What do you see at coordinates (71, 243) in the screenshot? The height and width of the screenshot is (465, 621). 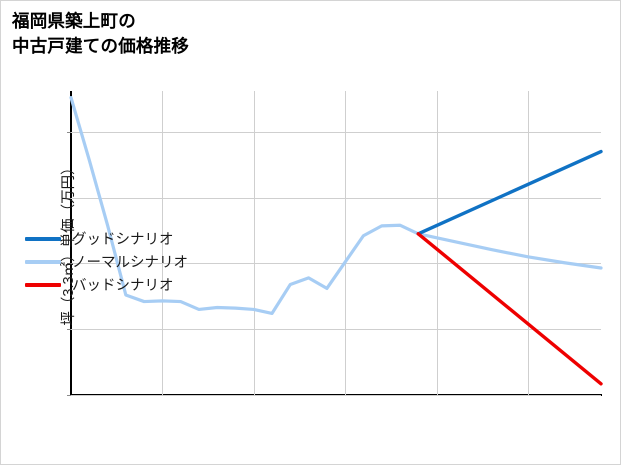 I see `y-axis-line` at bounding box center [71, 243].